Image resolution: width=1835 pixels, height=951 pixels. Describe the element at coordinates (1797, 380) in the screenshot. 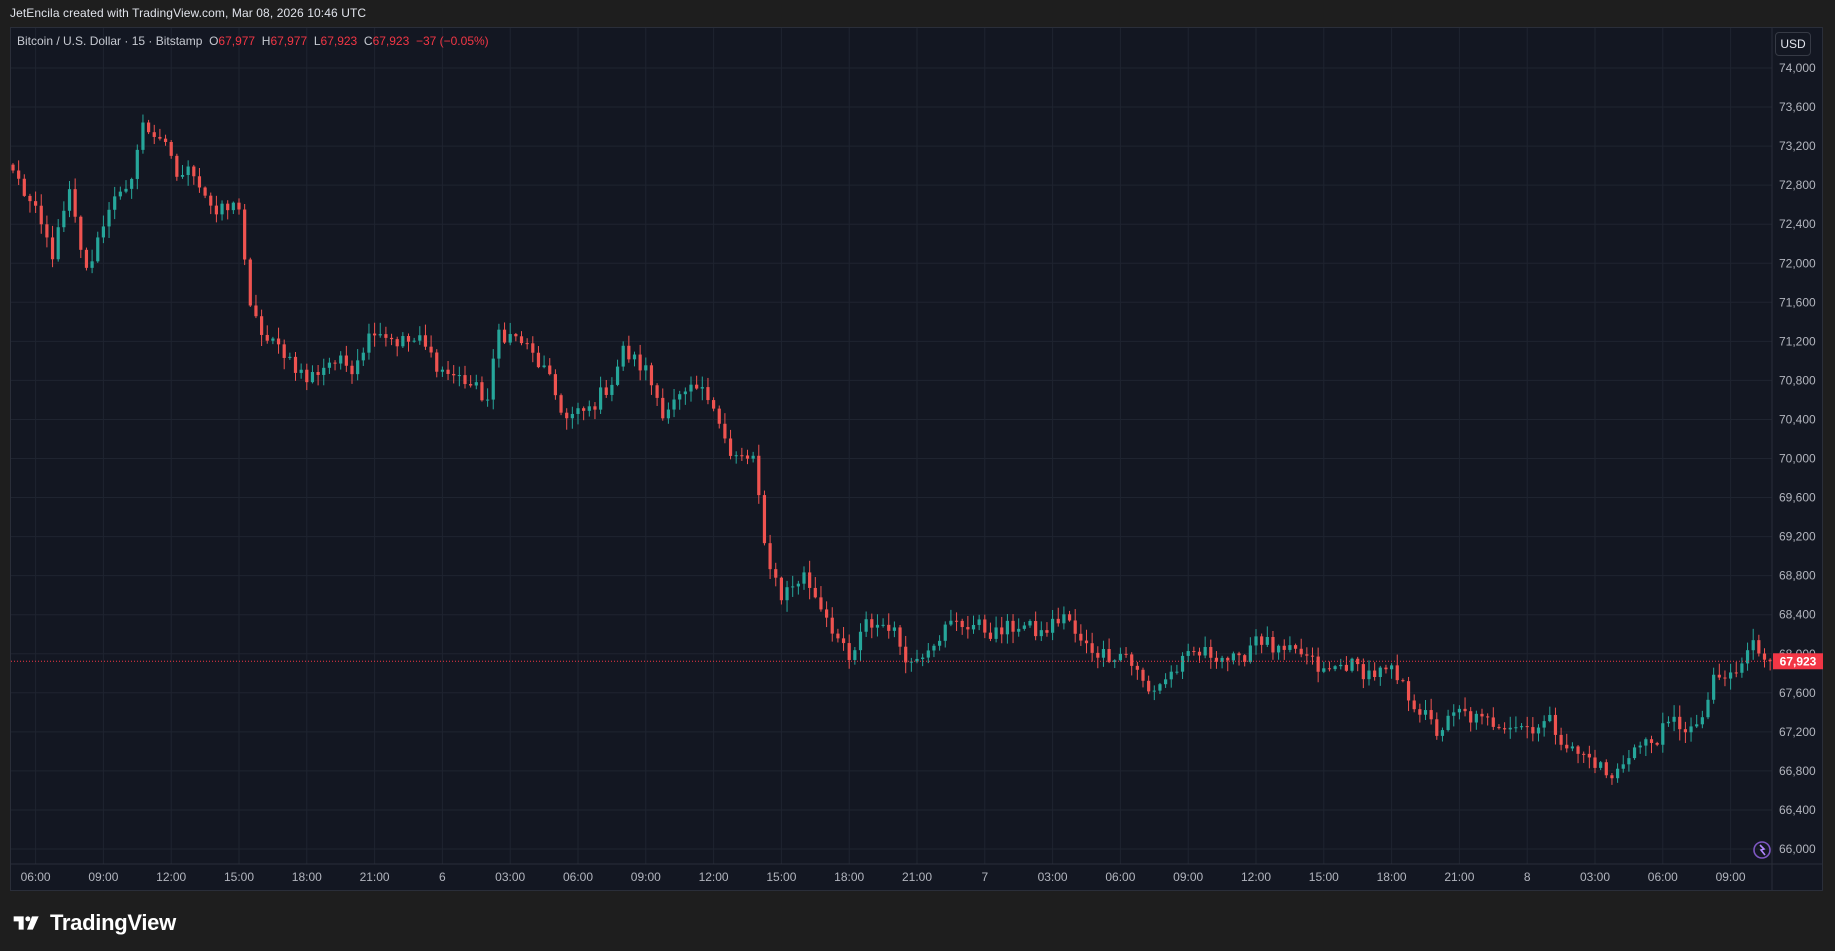

I see `price-tick-label: 70,800` at that location.